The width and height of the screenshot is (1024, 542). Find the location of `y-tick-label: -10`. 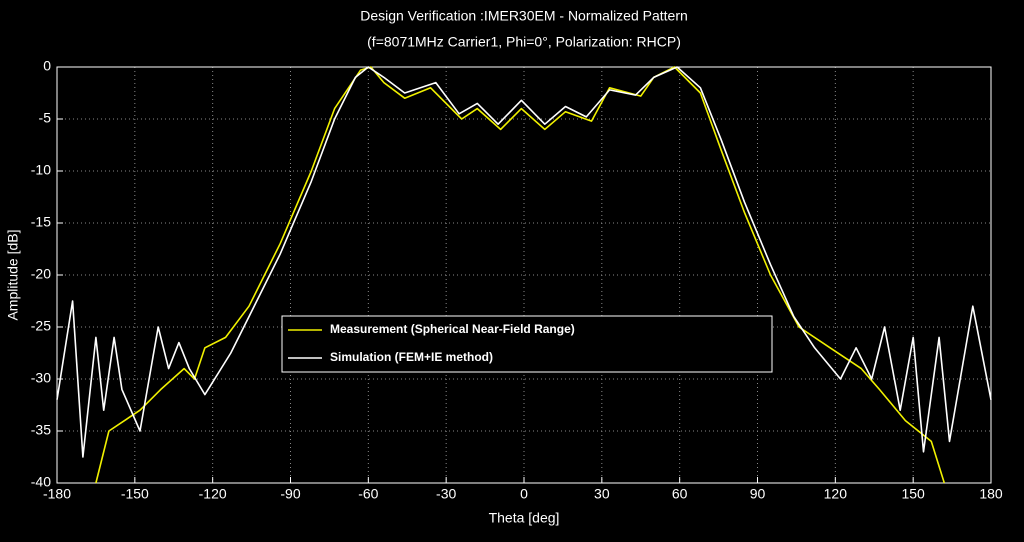

y-tick-label: -10 is located at coordinates (41, 170).